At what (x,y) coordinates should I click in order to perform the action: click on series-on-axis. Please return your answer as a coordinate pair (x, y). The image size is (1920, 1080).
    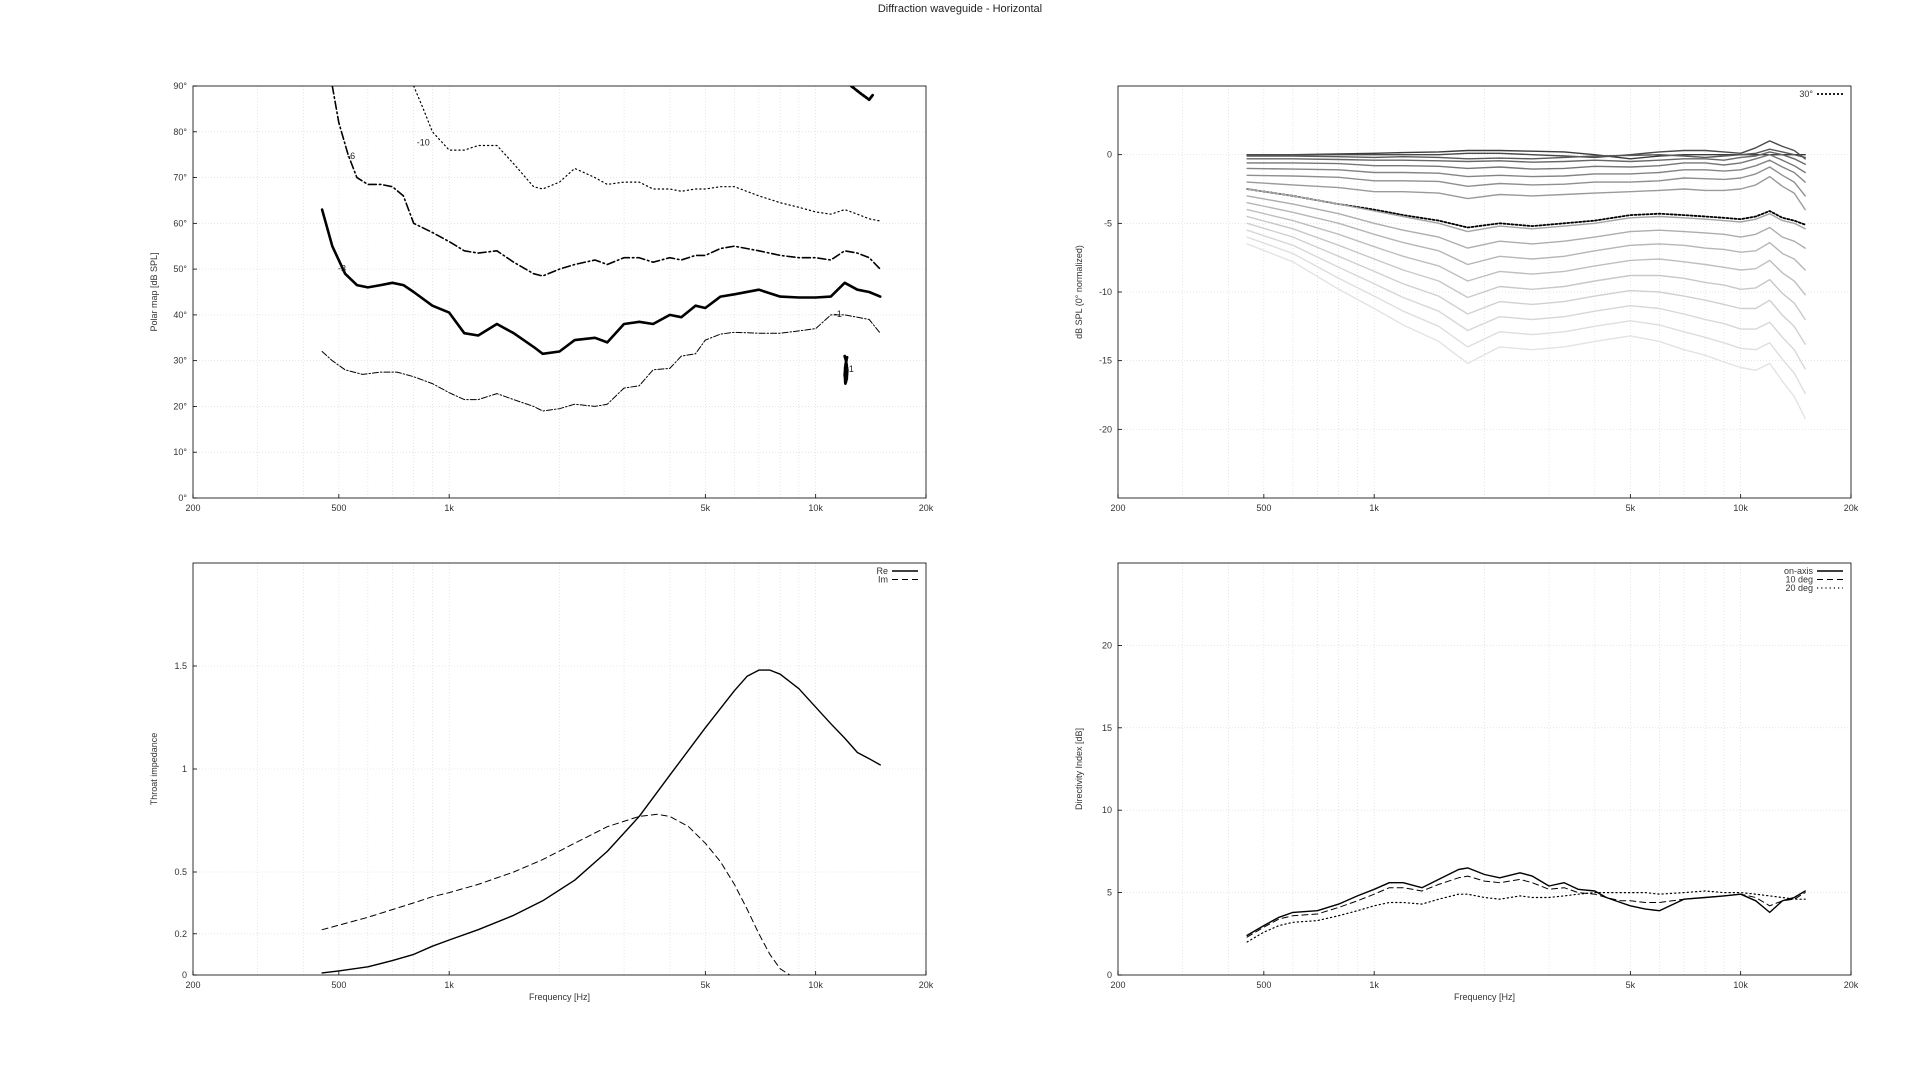
    Looking at the image, I should click on (1526, 902).